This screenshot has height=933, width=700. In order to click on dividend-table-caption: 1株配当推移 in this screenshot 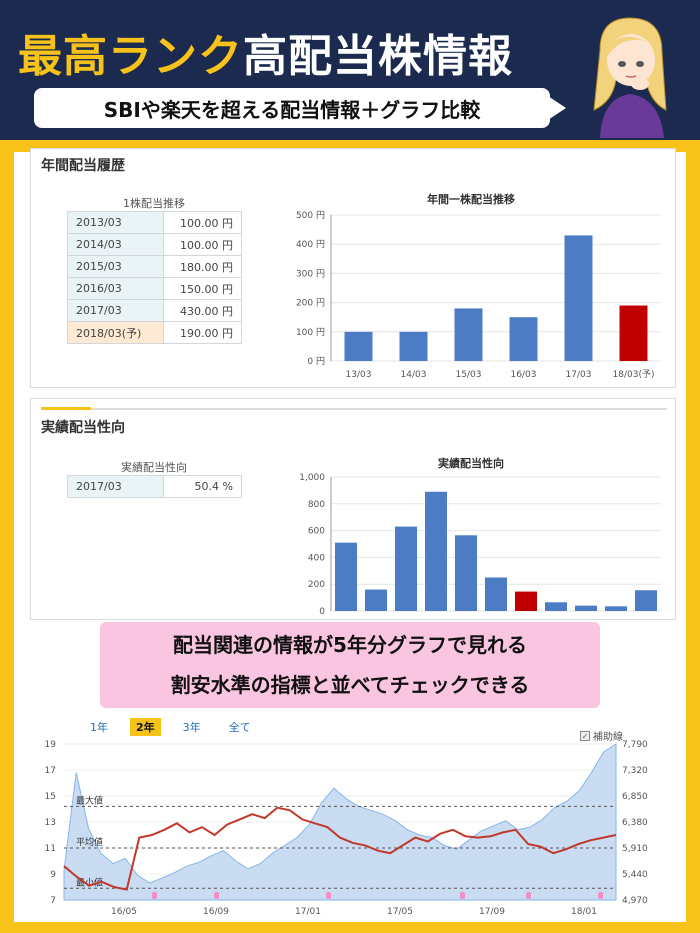, I will do `click(154, 203)`.